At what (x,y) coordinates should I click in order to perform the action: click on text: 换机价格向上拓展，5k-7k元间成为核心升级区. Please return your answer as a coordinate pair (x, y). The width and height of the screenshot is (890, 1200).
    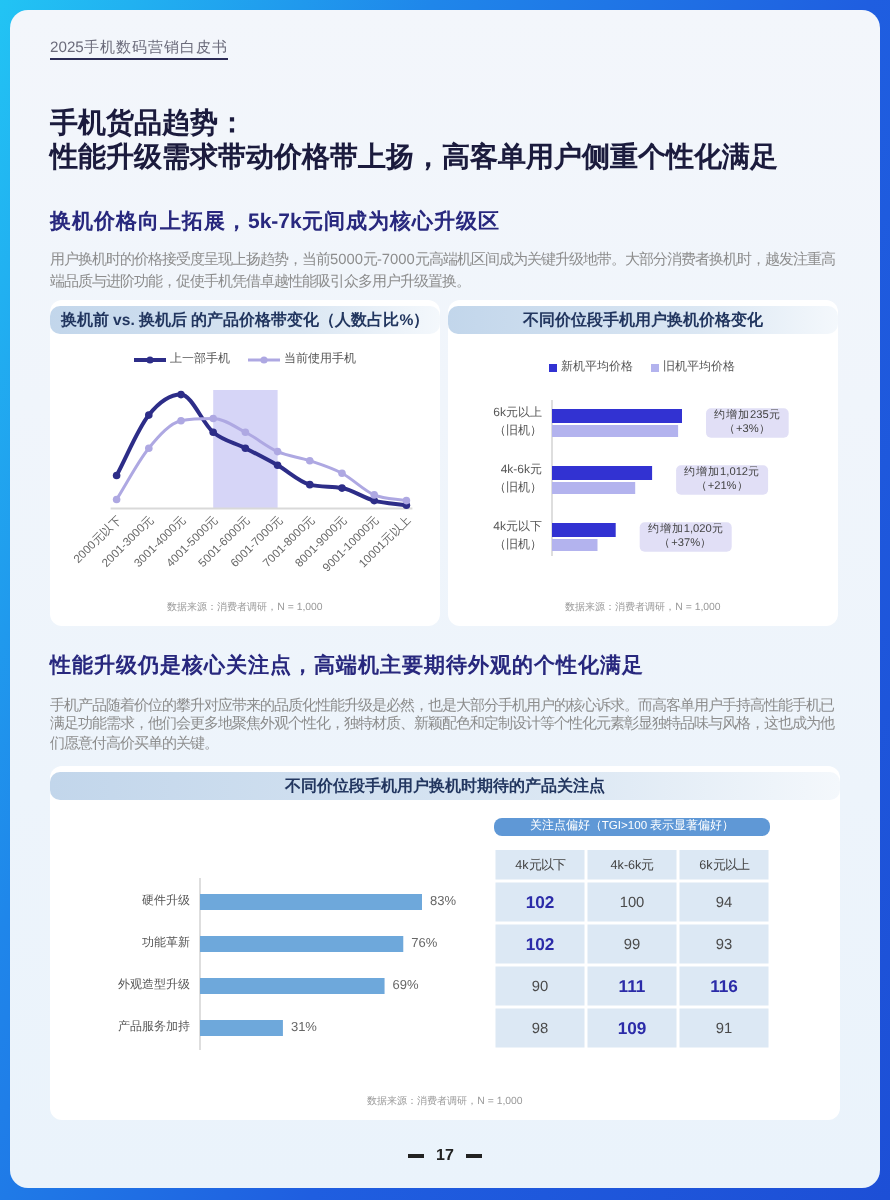
    Looking at the image, I should click on (275, 222).